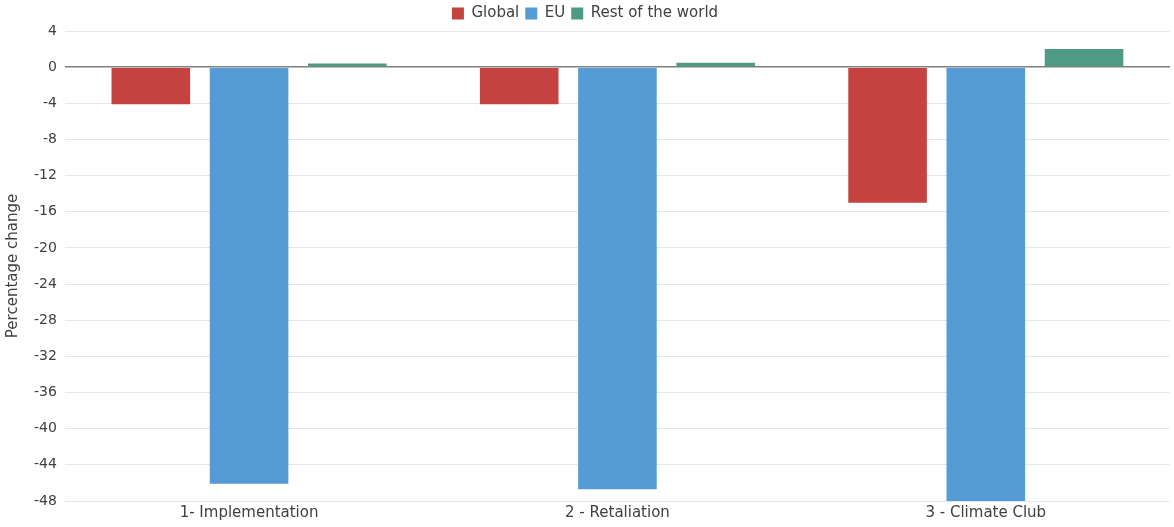 Image resolution: width=1174 pixels, height=527 pixels. Describe the element at coordinates (45, 499) in the screenshot. I see `y-tick-label: -48` at that location.